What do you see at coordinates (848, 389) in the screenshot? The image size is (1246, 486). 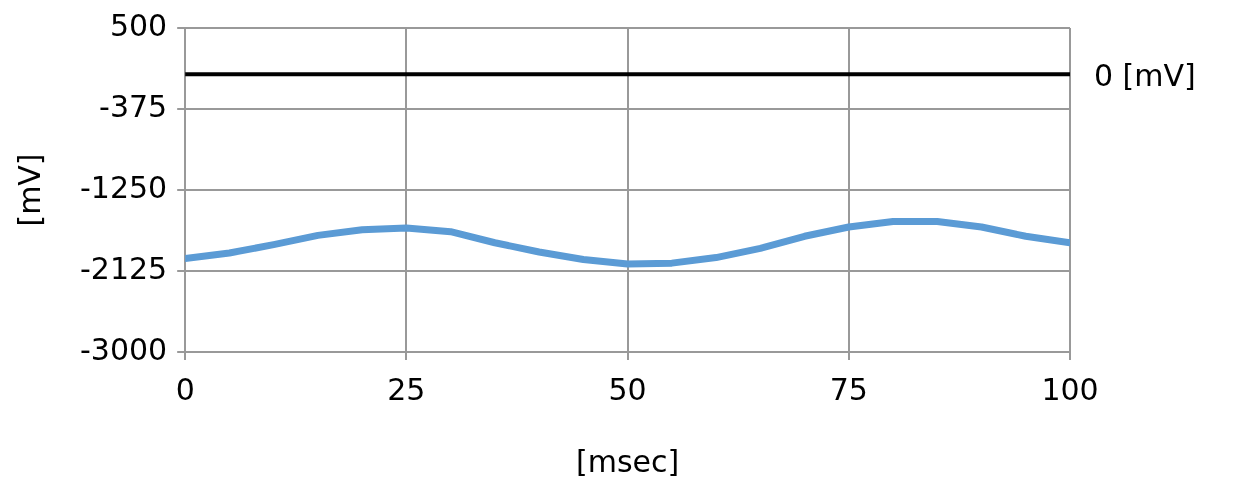 I see `x-tick-label: 75` at bounding box center [848, 389].